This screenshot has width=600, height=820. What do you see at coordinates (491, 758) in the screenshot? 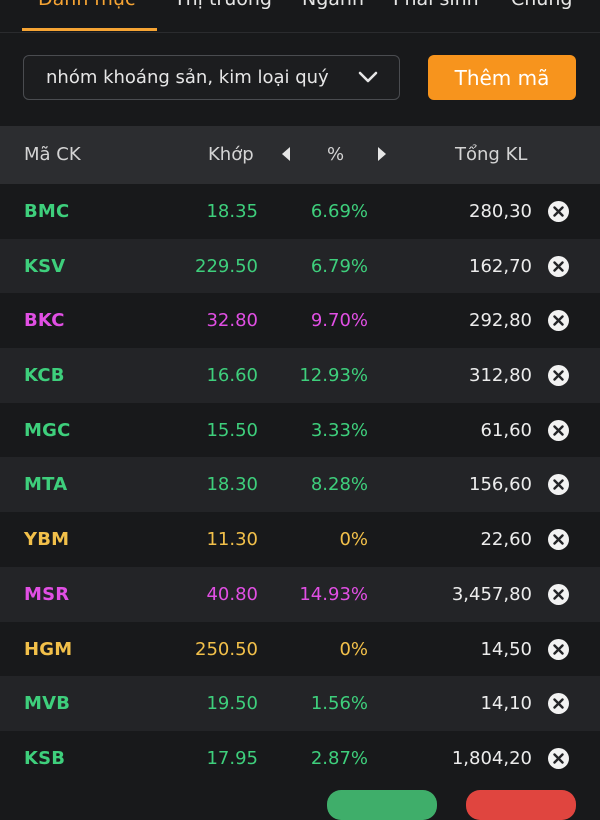
I see `total-volume: 1,804,20` at bounding box center [491, 758].